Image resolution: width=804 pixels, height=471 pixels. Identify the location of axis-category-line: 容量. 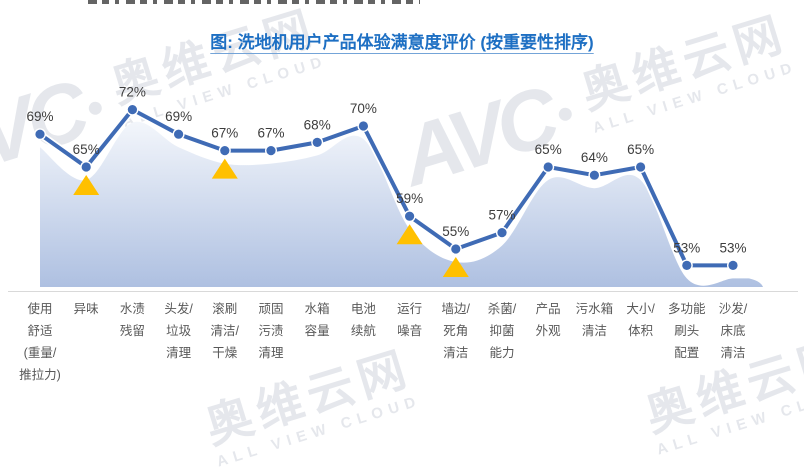
(317, 331).